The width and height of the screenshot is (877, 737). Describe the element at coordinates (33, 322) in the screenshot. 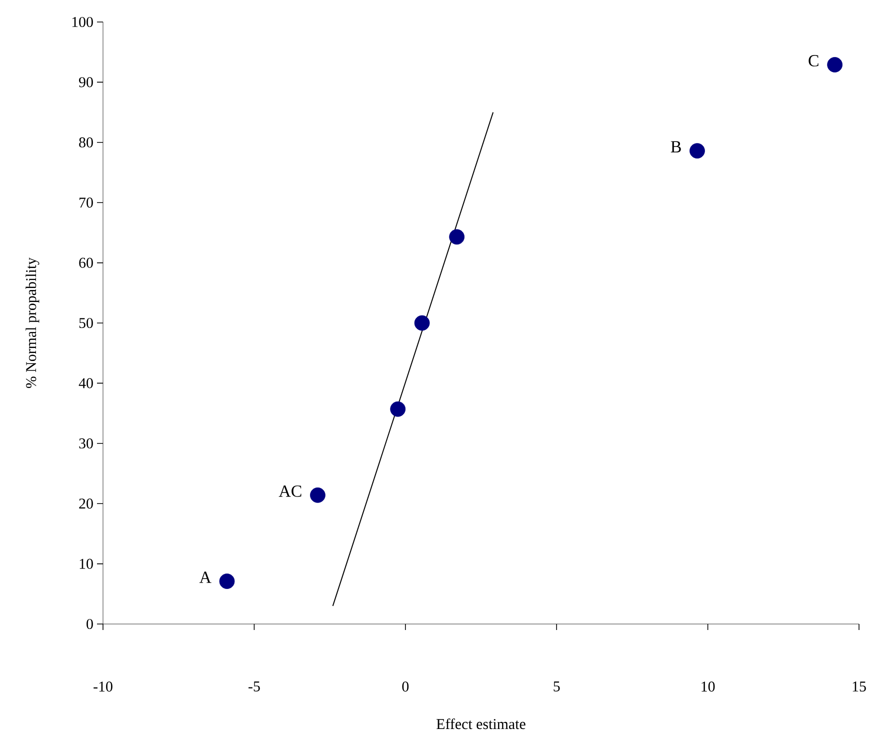

I see `y-axis-title: % Normal propability` at that location.